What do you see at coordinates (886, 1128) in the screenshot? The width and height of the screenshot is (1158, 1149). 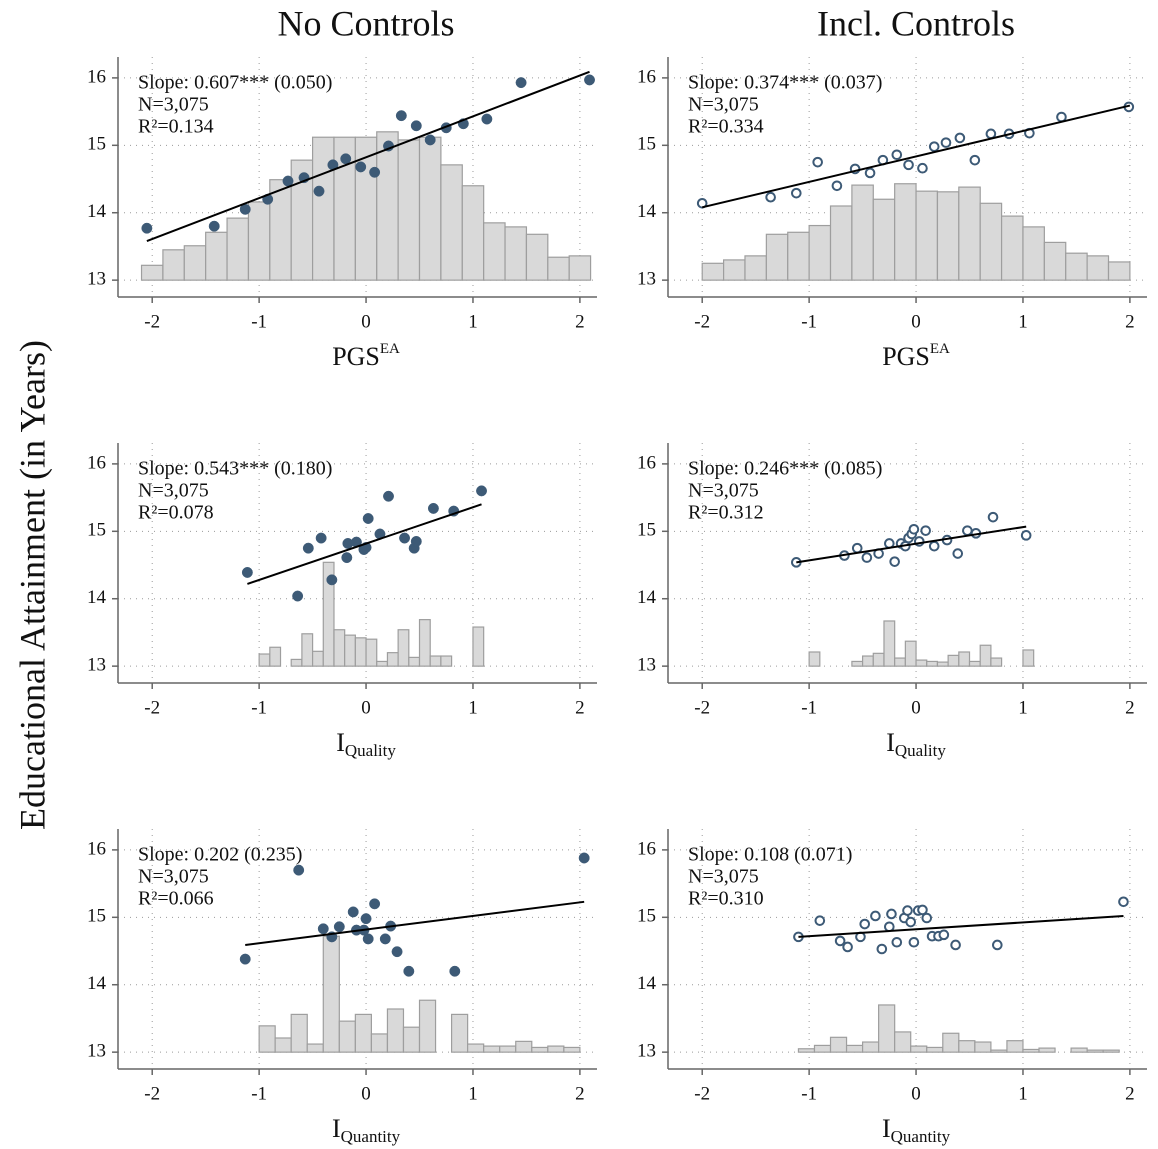 I see `x-axis-label-main: I` at bounding box center [886, 1128].